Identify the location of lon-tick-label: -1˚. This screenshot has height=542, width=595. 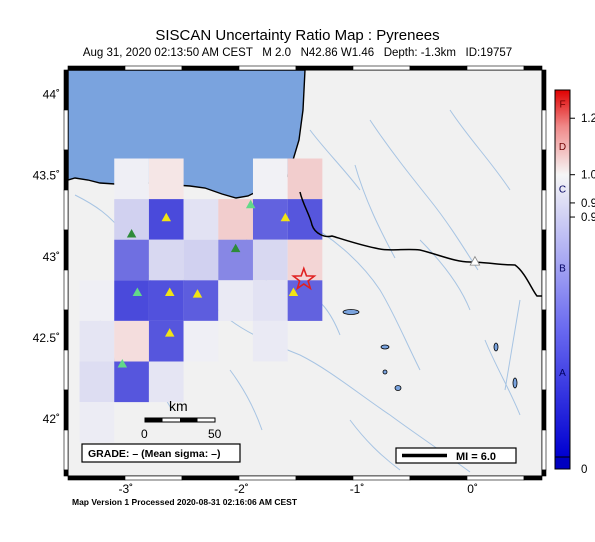
(357, 489).